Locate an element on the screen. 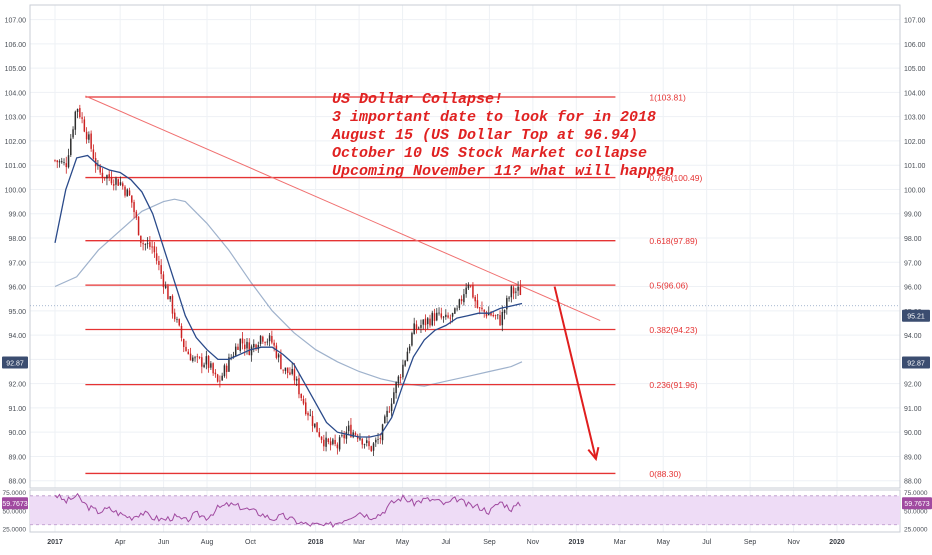 The image size is (932, 555). rsi-value-badge-right-bg is located at coordinates (917, 503).